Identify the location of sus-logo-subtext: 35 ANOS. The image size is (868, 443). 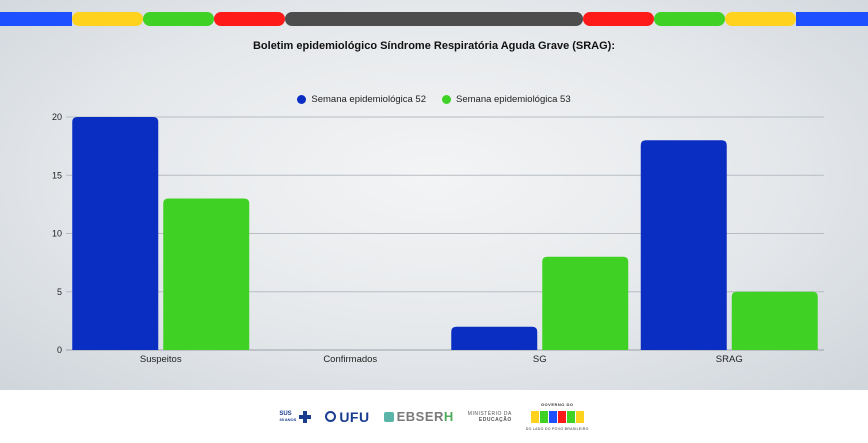
(288, 419).